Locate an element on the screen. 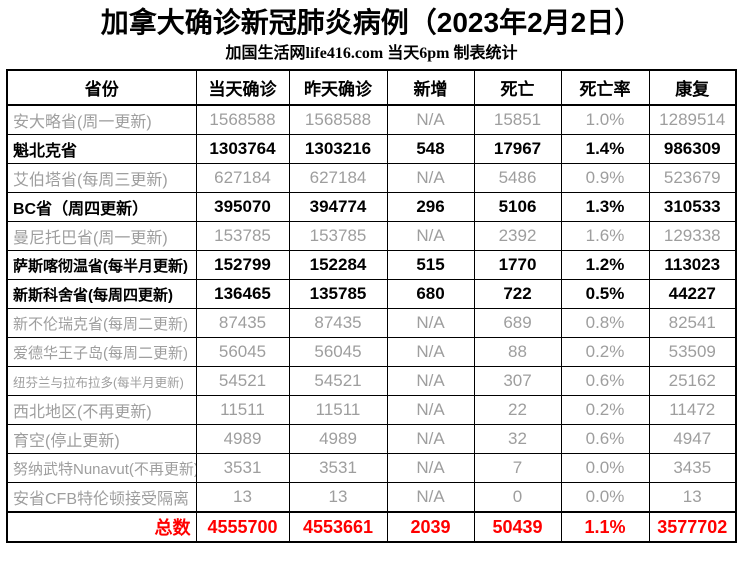 This screenshot has height=569, width=743. new-cell: 515 is located at coordinates (430, 265).